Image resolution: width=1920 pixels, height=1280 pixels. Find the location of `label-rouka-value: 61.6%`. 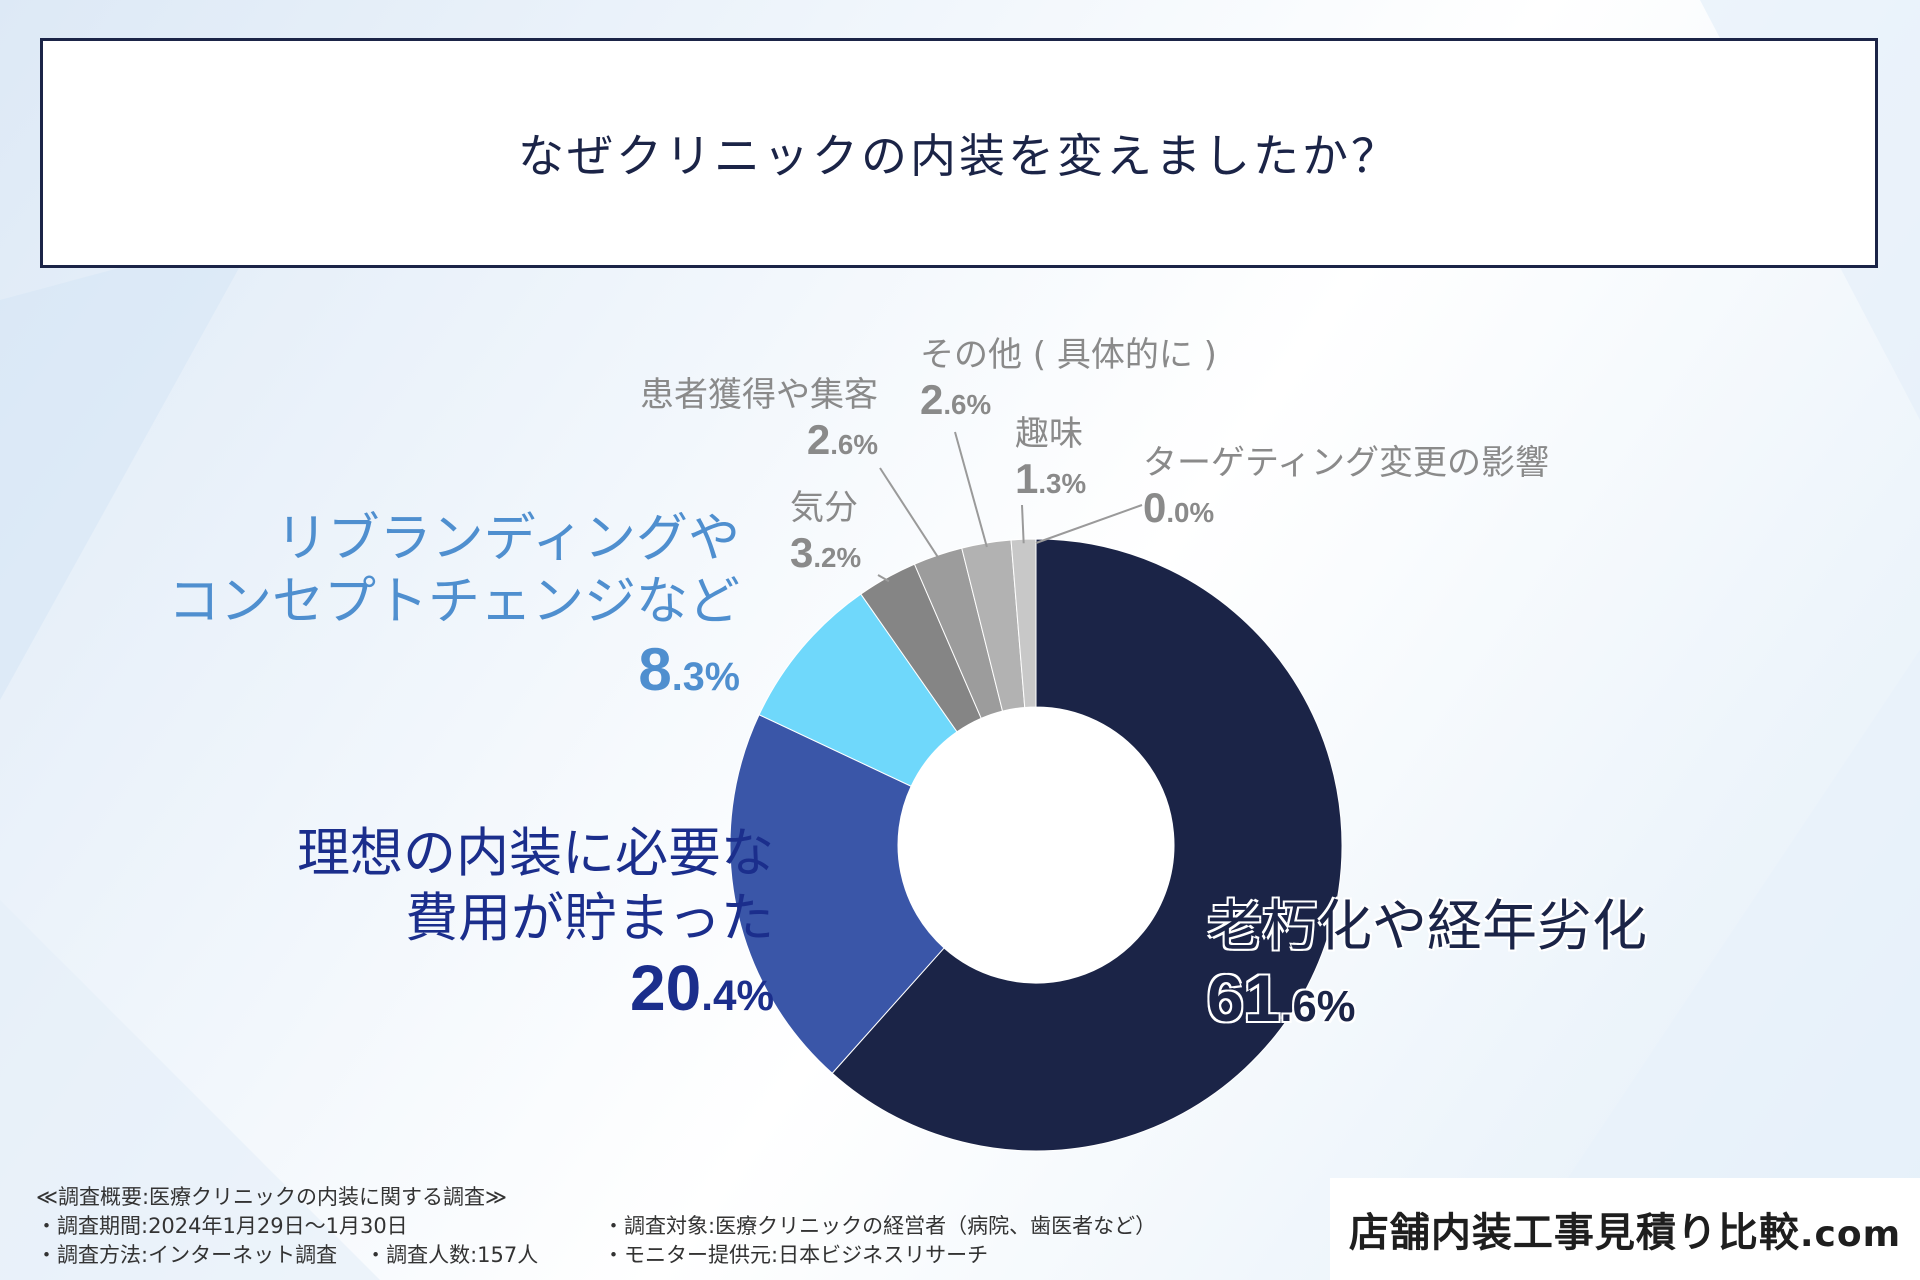

label-rouka-value: 61.6% is located at coordinates (1281, 998).